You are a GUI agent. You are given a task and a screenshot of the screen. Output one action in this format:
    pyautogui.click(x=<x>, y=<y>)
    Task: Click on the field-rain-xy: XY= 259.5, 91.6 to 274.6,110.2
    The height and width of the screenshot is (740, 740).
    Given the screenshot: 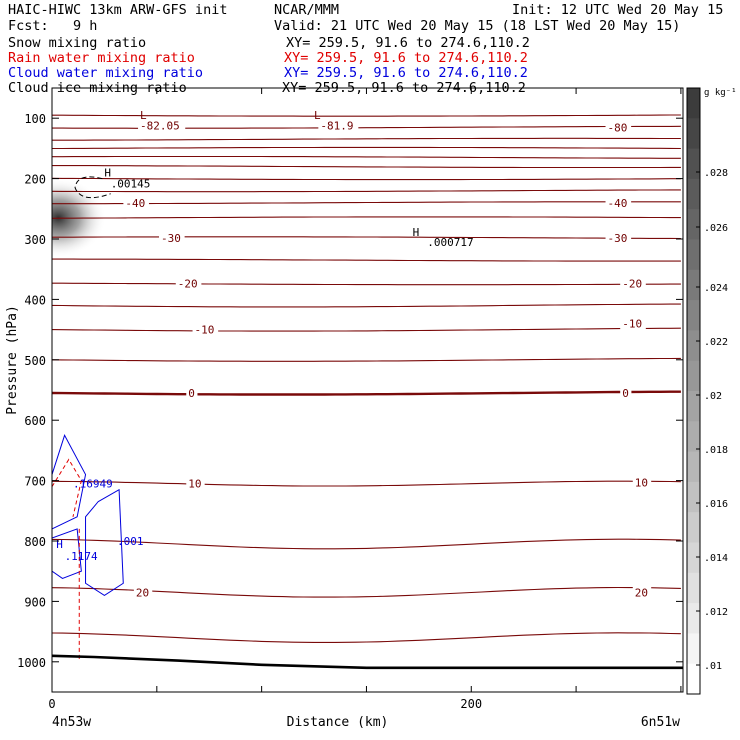 What is the action you would take?
    pyautogui.click(x=406, y=58)
    